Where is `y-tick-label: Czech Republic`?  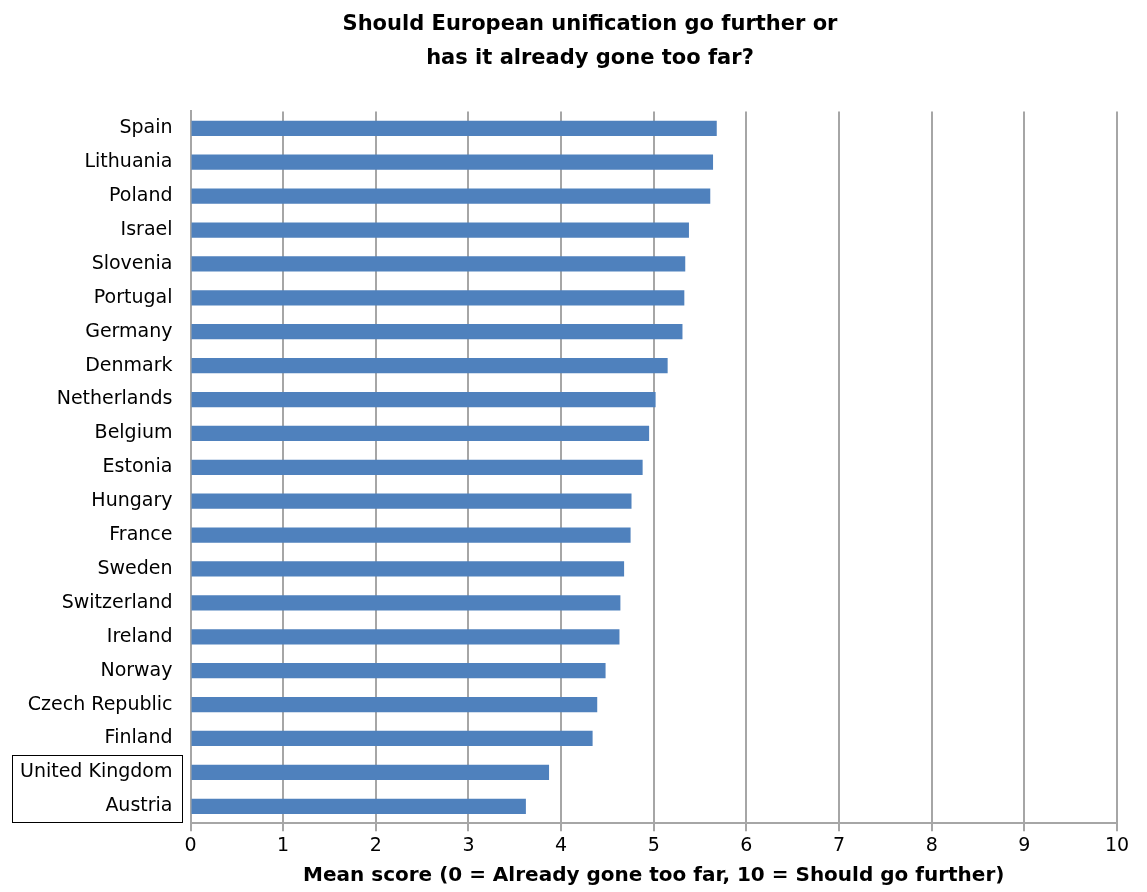
y-tick-label: Czech Republic is located at coordinates (100, 702).